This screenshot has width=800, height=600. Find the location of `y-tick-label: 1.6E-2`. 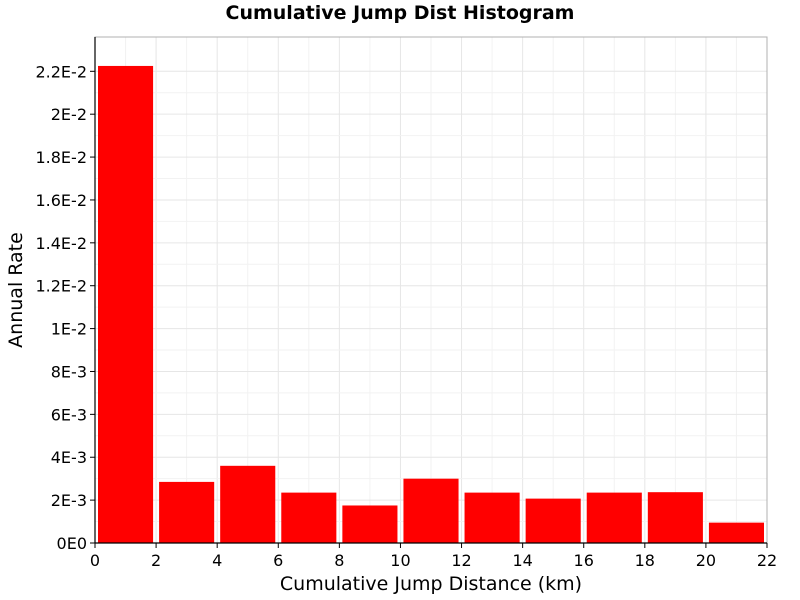

y-tick-label: 1.6E-2 is located at coordinates (61, 200).